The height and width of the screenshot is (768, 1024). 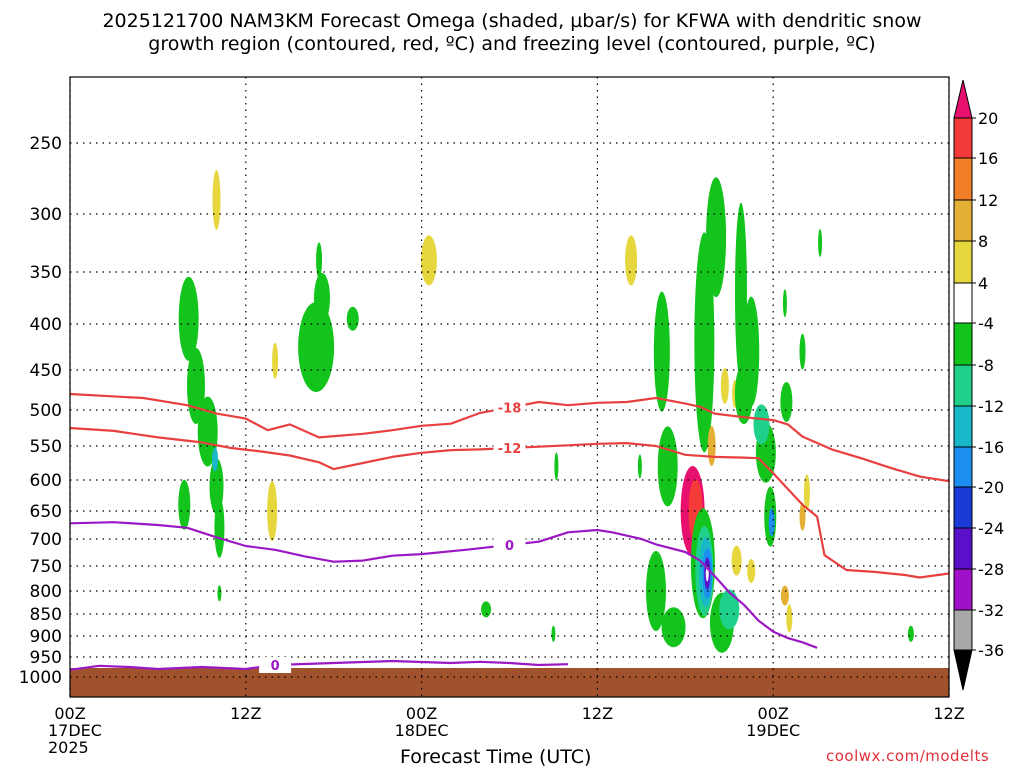 I want to click on x-tick-36-line0: 12Z, so click(x=597, y=713).